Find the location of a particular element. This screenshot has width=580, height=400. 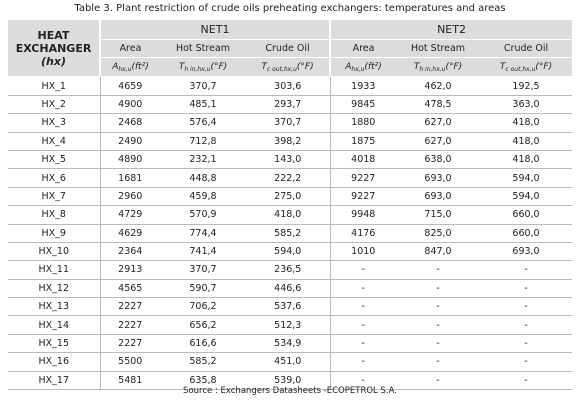

table-row: HX_10 2364 741,4 594,0 1010 847,0 693,0 is located at coordinates (290, 252).